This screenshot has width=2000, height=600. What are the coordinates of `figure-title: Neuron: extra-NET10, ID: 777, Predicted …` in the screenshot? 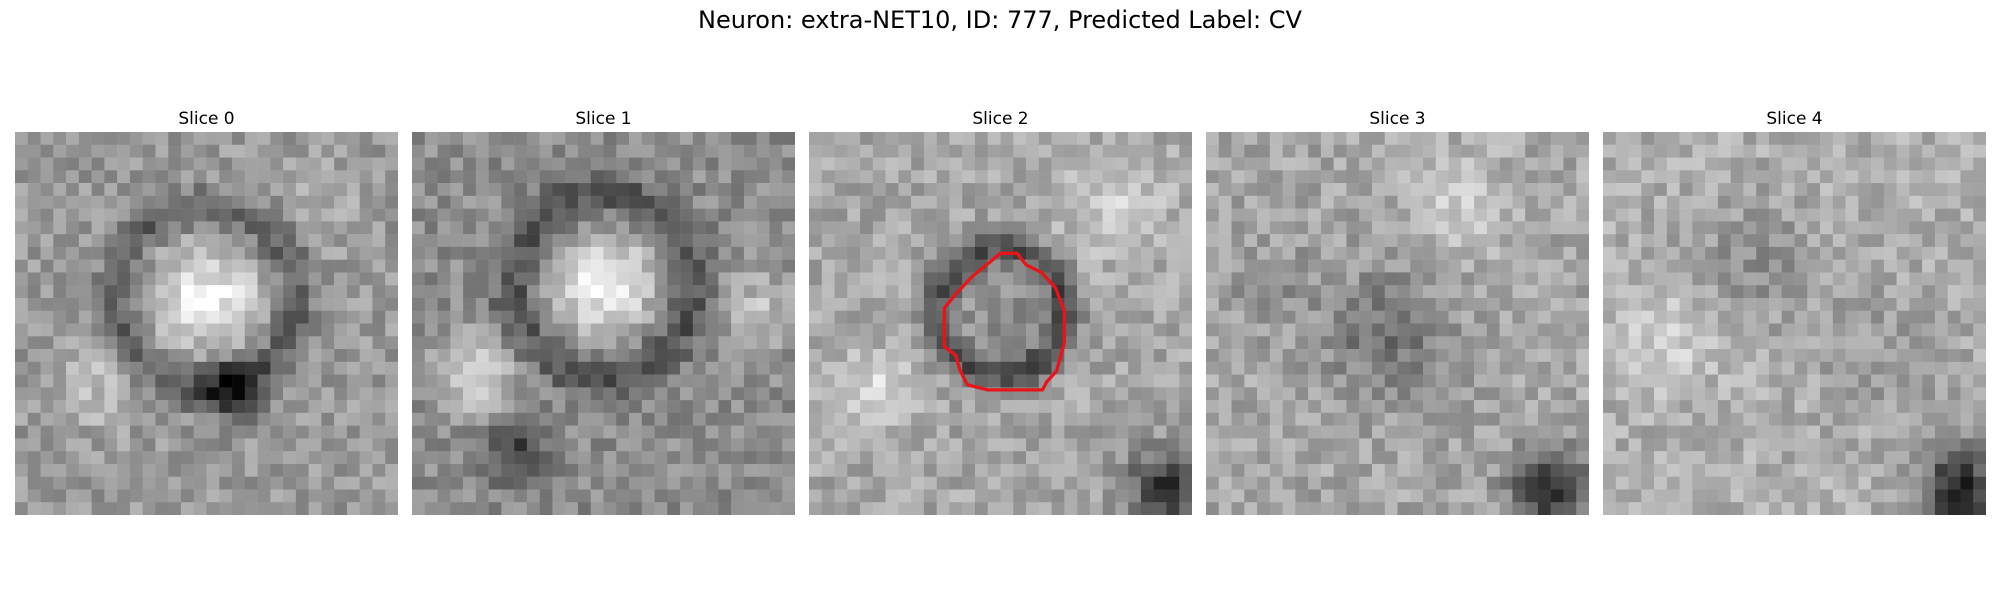 It's located at (1000, 20).